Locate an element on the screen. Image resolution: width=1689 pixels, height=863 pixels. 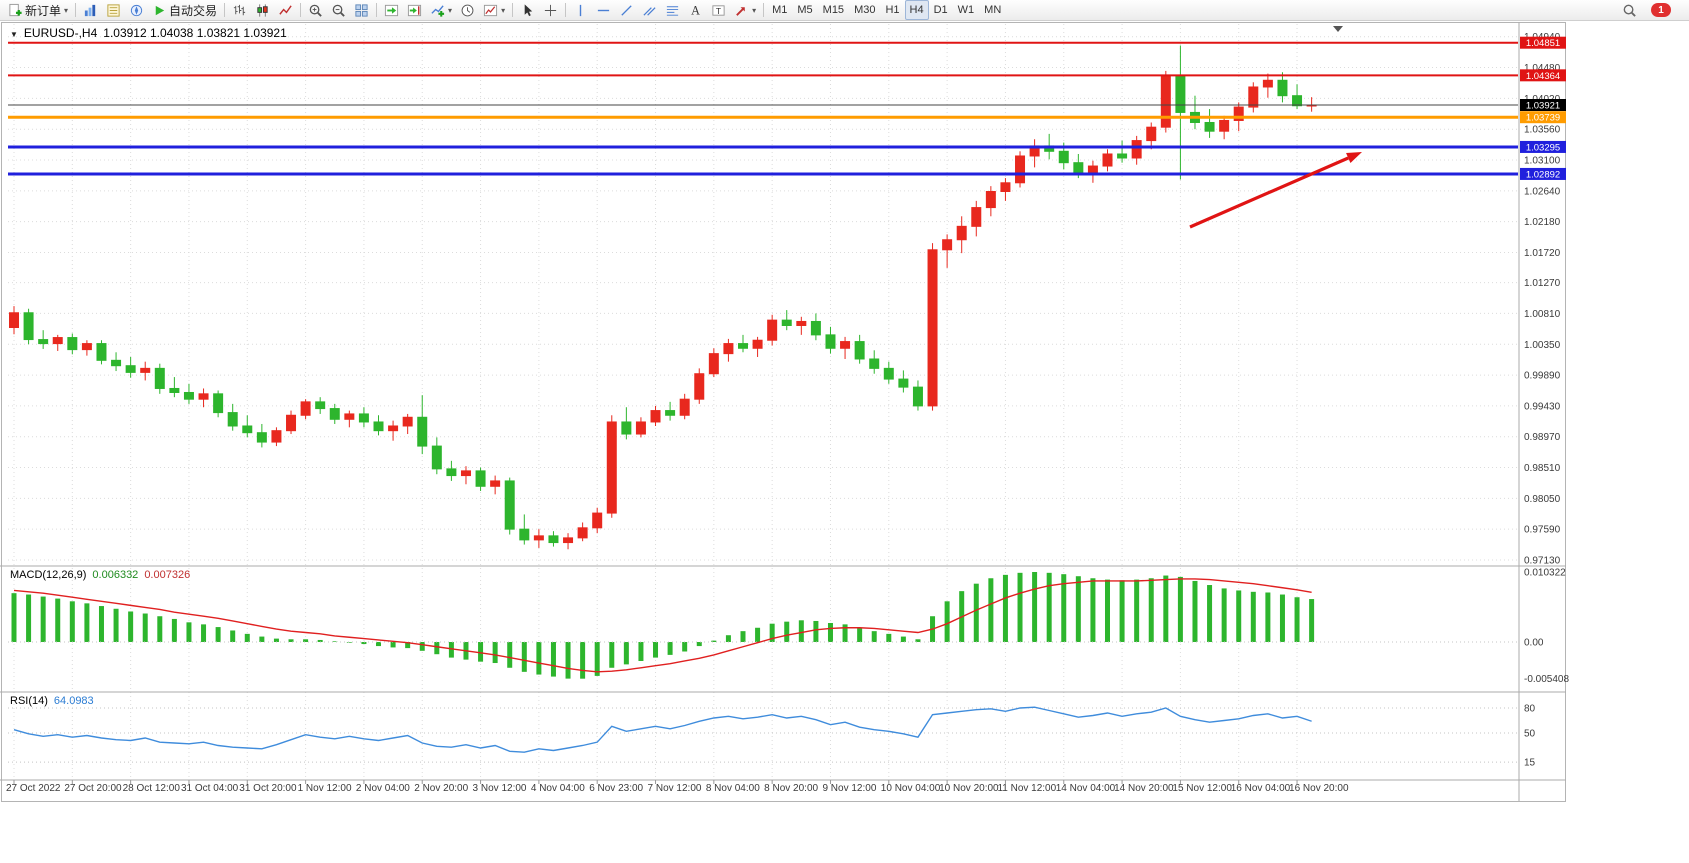
timeframe-m15-button: M15 is located at coordinates (833, 10).